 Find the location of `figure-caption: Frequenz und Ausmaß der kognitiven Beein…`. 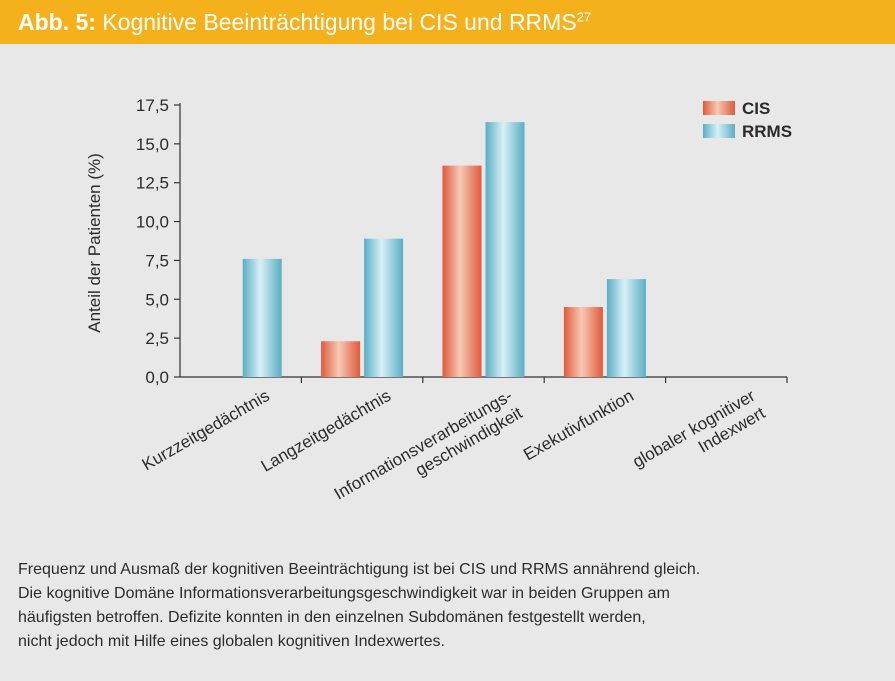

figure-caption: Frequenz und Ausmaß der kognitiven Beein… is located at coordinates (448, 606).